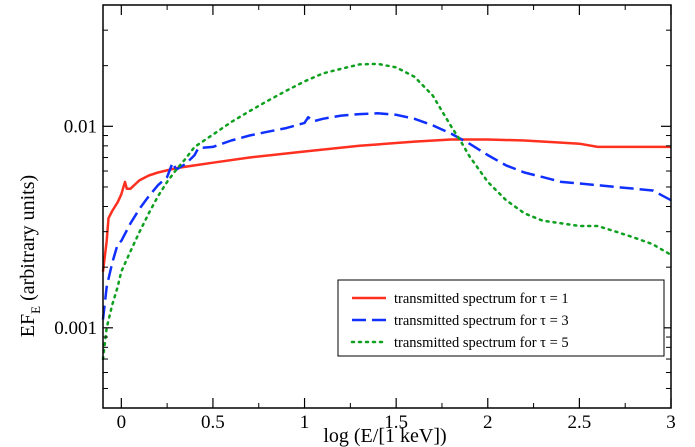 The height and width of the screenshot is (447, 695). I want to click on x-tick-label: 3, so click(671, 422).